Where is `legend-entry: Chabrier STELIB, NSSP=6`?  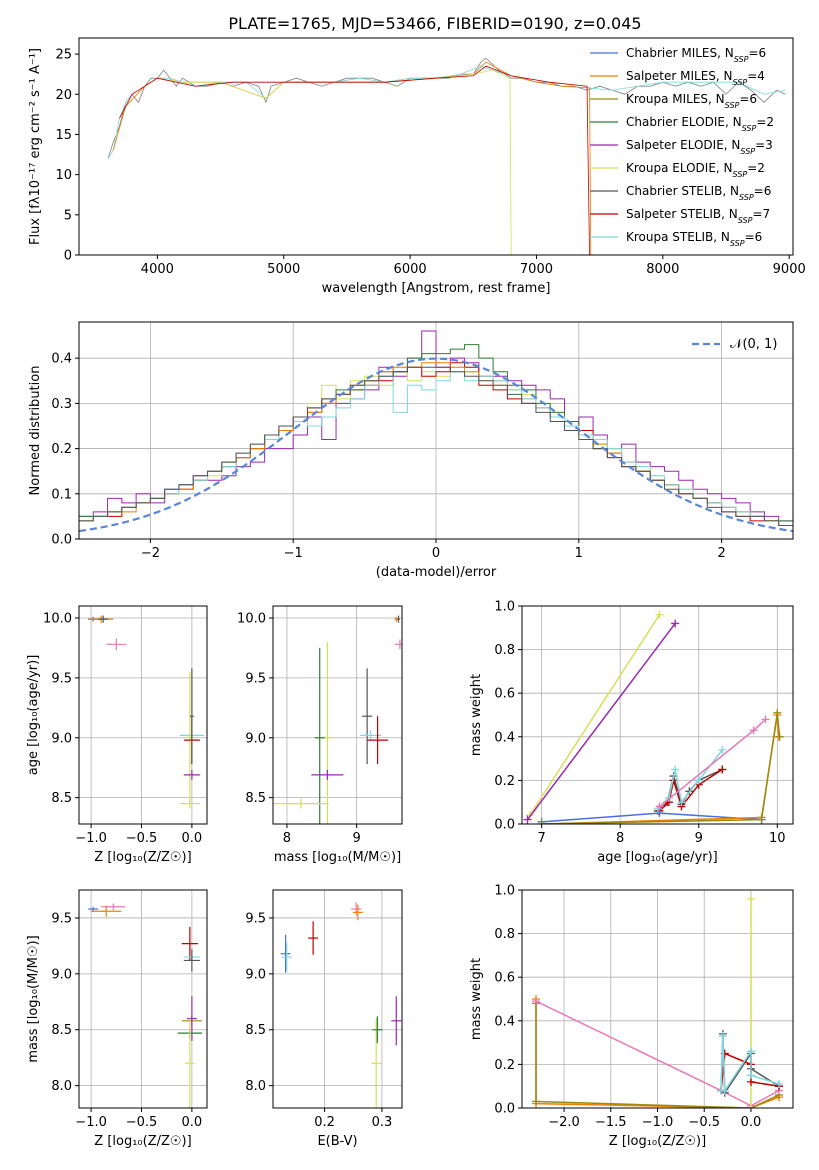
legend-entry: Chabrier STELIB, NSSP=6 is located at coordinates (698, 193).